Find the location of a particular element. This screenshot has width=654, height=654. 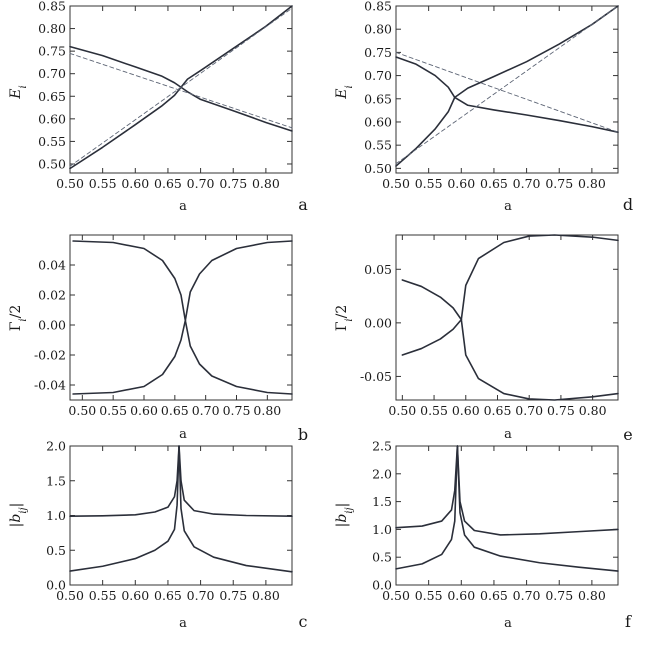

y-tick-label: 0.55 is located at coordinates (378, 145).